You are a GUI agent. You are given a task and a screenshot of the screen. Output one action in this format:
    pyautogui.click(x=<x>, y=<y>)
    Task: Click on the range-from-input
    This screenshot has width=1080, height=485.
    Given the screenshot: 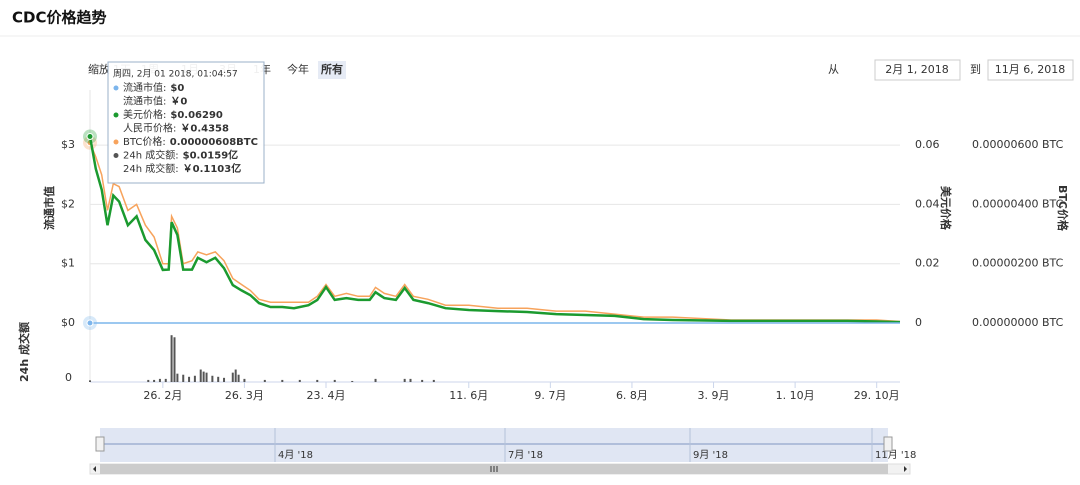 What is the action you would take?
    pyautogui.click(x=917, y=70)
    